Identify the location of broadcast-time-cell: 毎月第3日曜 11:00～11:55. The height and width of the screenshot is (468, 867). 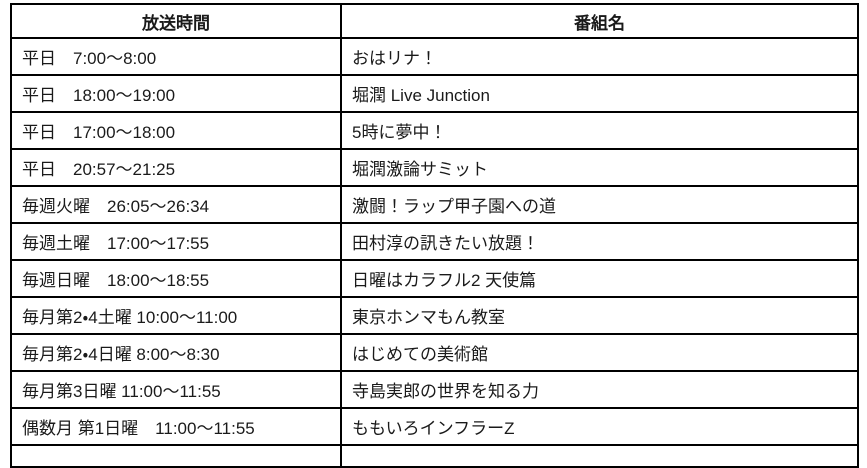
(176, 389).